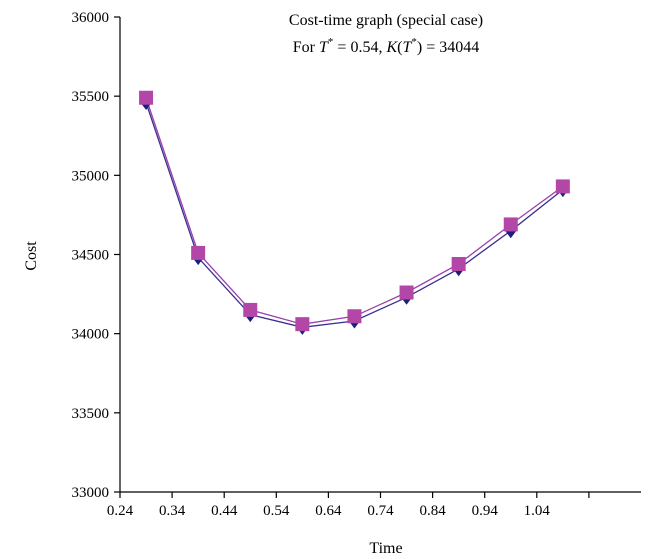 This screenshot has width=653, height=559. Describe the element at coordinates (407, 47) in the screenshot. I see `subtitle-t-symbol-2: T` at that location.